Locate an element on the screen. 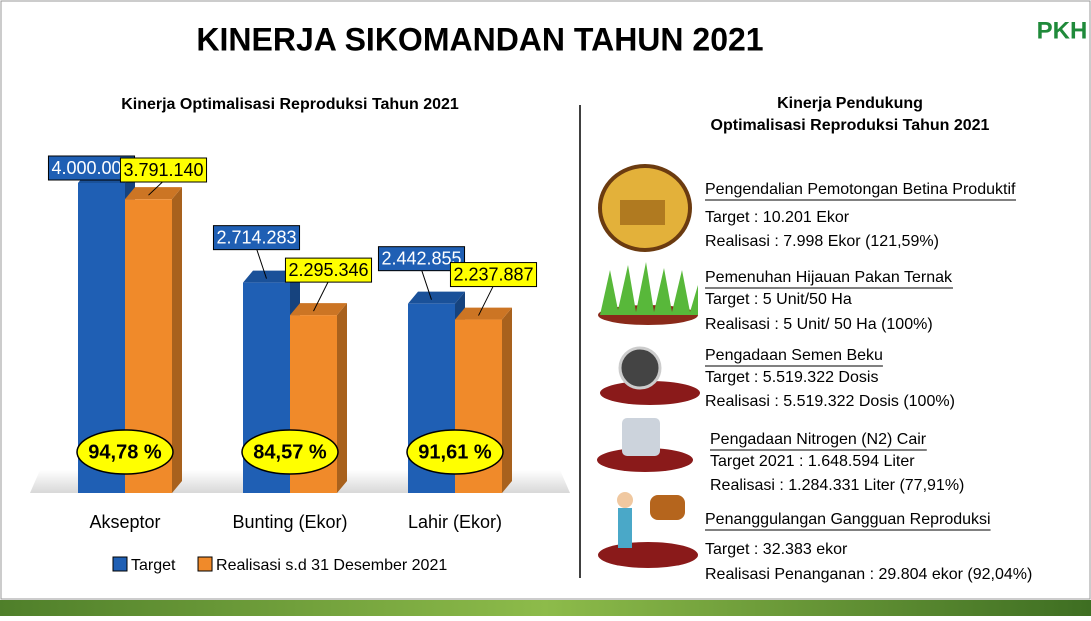 The image size is (1091, 621). item-line: Realisasi : 7.998 Ekor (121,59%) is located at coordinates (822, 241).